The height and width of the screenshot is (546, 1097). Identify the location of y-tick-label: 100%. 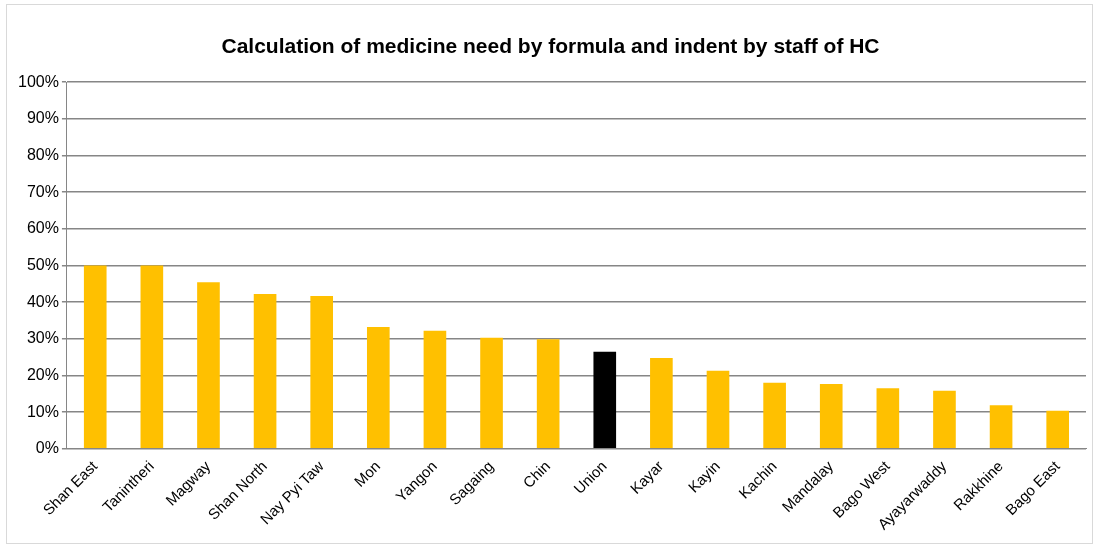
(38, 81).